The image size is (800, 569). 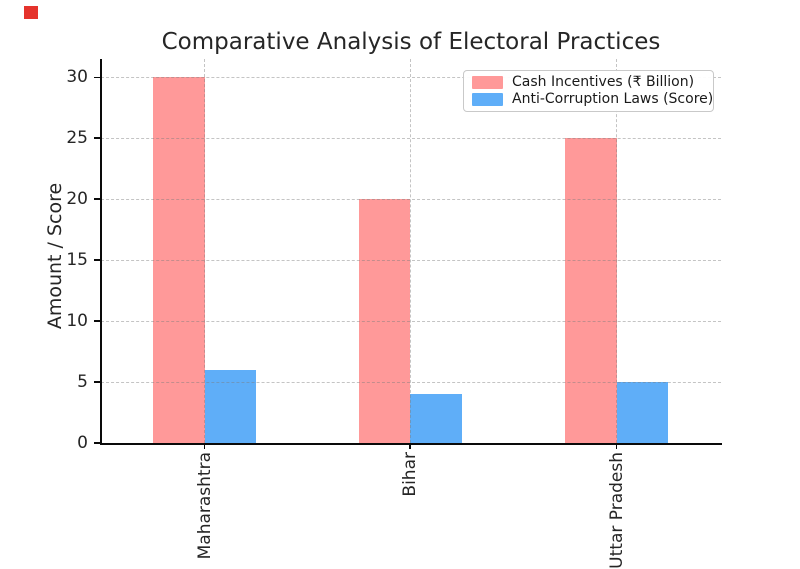 What do you see at coordinates (230, 406) in the screenshot?
I see `bar-anti-corruption-laws-maharashtra` at bounding box center [230, 406].